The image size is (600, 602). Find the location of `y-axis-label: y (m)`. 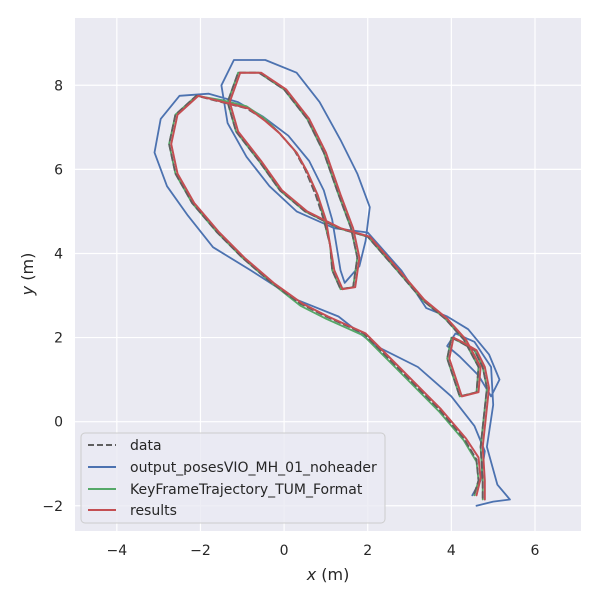

y-axis-label: y (m) is located at coordinates (27, 275).